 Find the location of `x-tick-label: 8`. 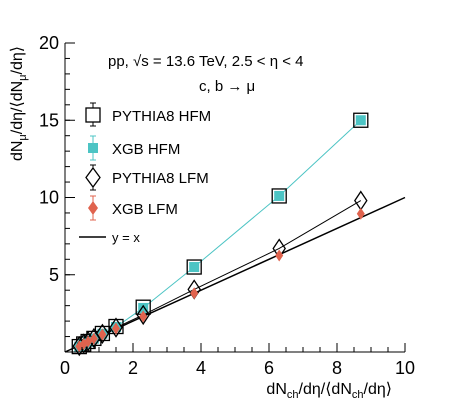

x-tick-label: 8 is located at coordinates (337, 368).